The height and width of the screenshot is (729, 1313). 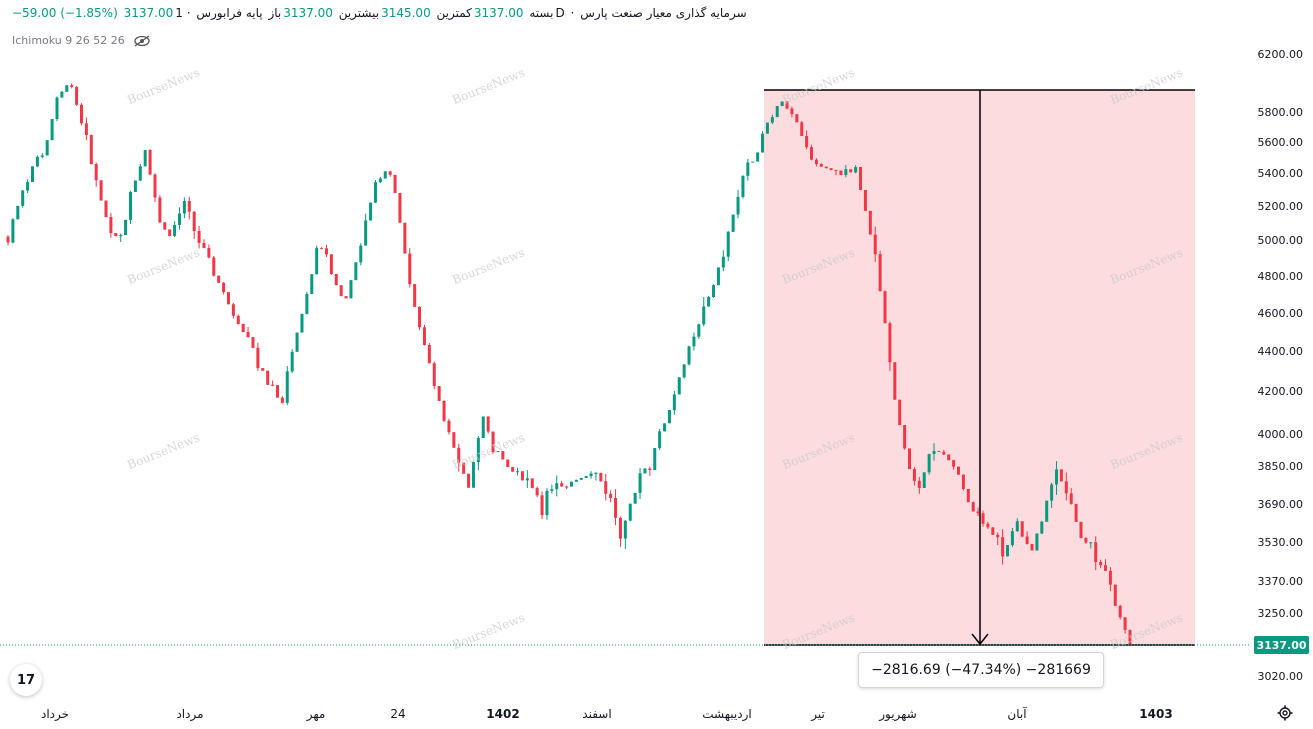 What do you see at coordinates (541, 13) in the screenshot?
I see `close-label: بسته` at bounding box center [541, 13].